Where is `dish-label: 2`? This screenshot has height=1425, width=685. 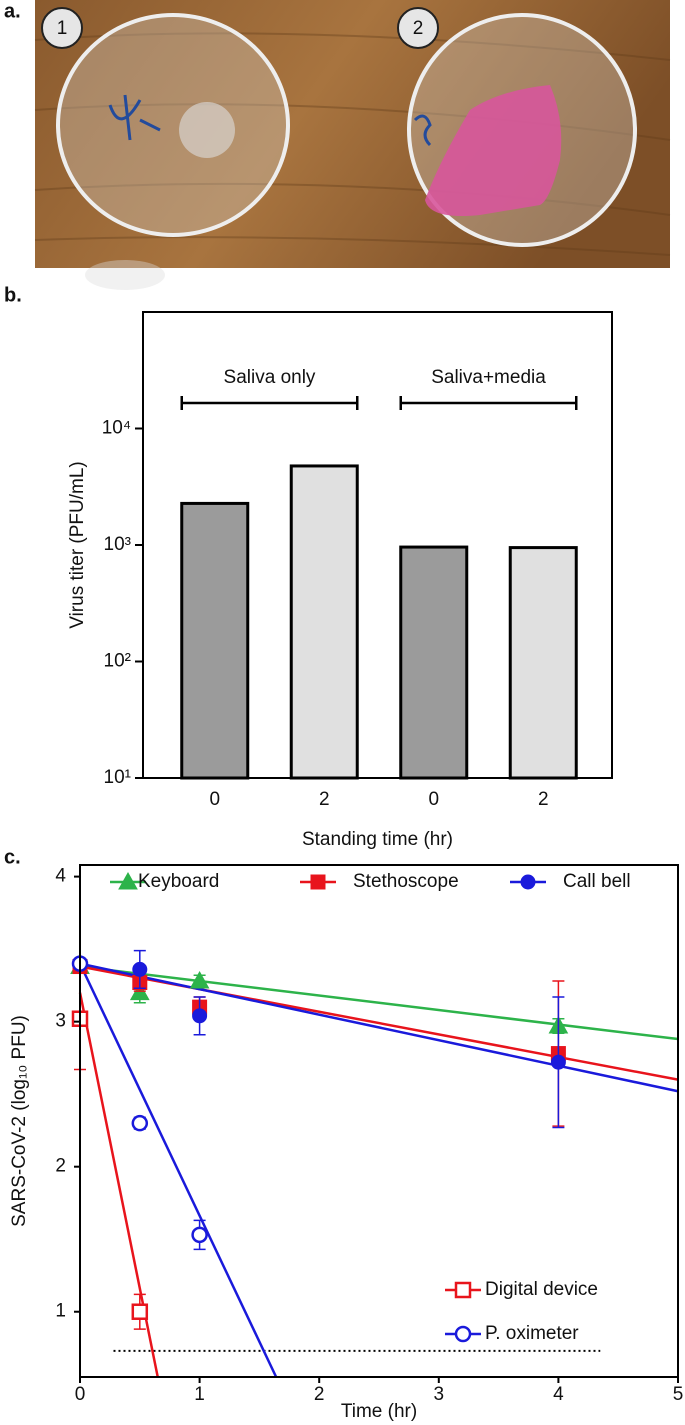 dish-label: 2 is located at coordinates (418, 28).